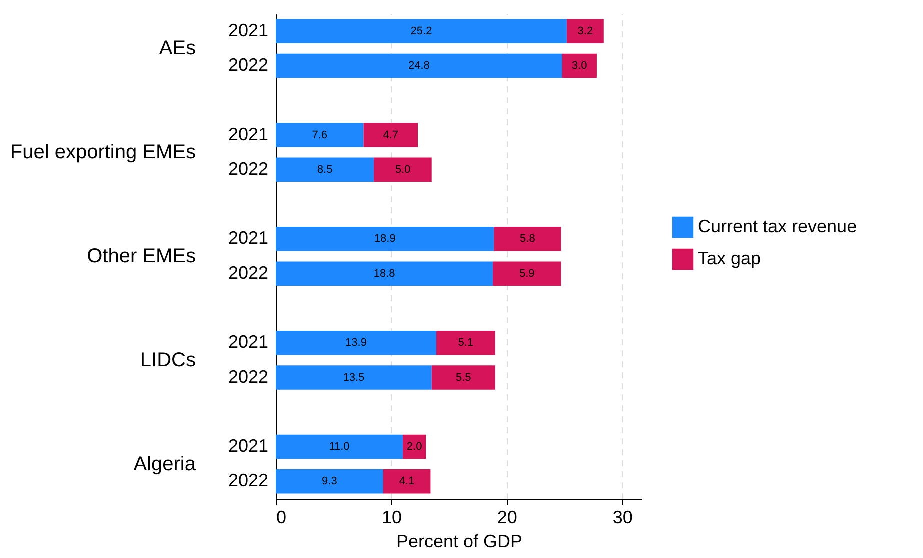 The height and width of the screenshot is (558, 923). What do you see at coordinates (528, 239) in the screenshot?
I see `data-label: 5.8` at bounding box center [528, 239].